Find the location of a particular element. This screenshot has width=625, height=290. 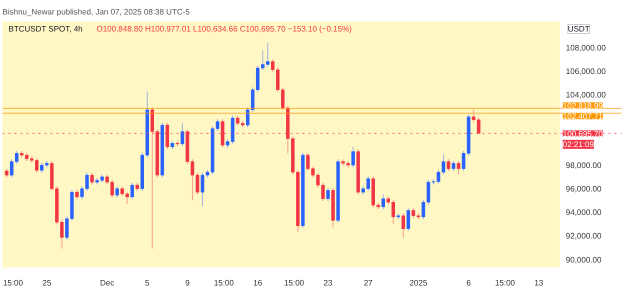

ref-line-label: 102,407.71 is located at coordinates (583, 117).